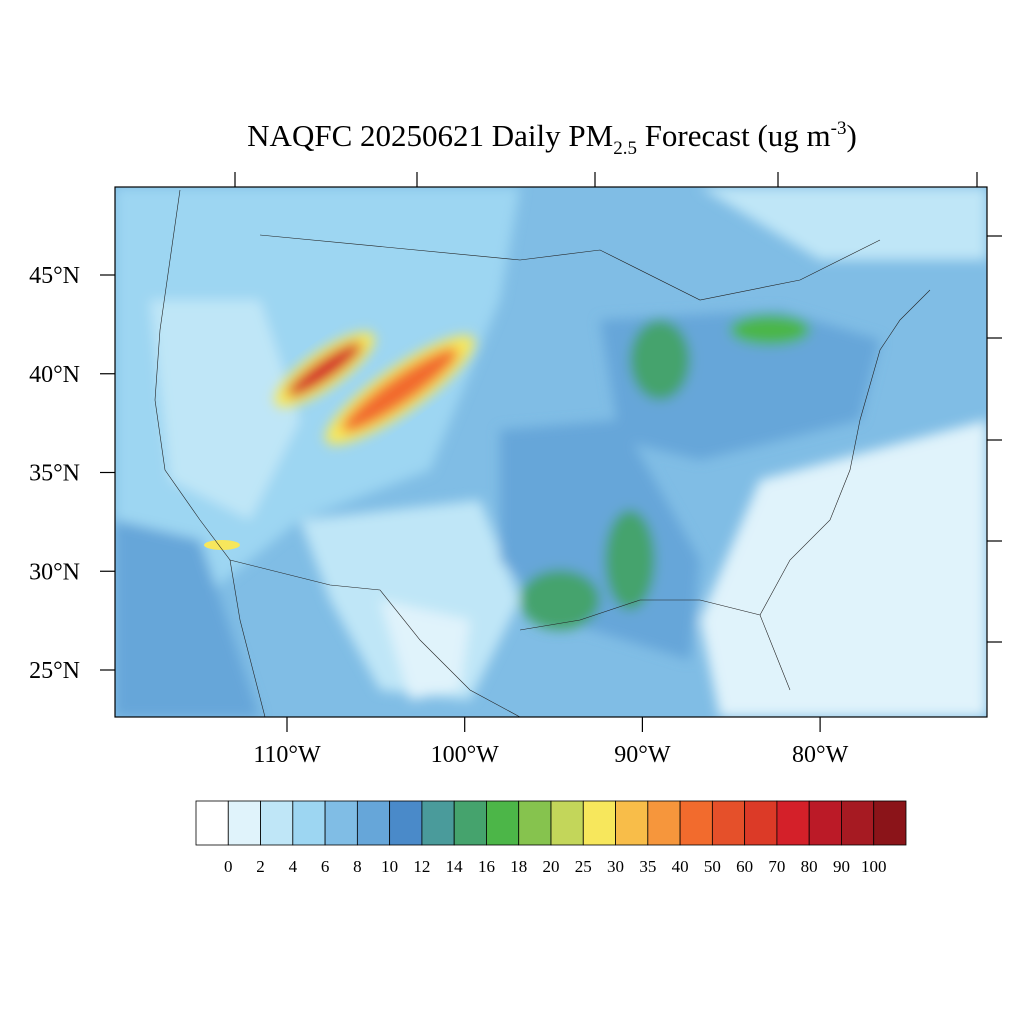 Image resolution: width=1024 pixels, height=1029 pixels. Describe the element at coordinates (776, 866) in the screenshot. I see `colorbar-label: 70` at that location.